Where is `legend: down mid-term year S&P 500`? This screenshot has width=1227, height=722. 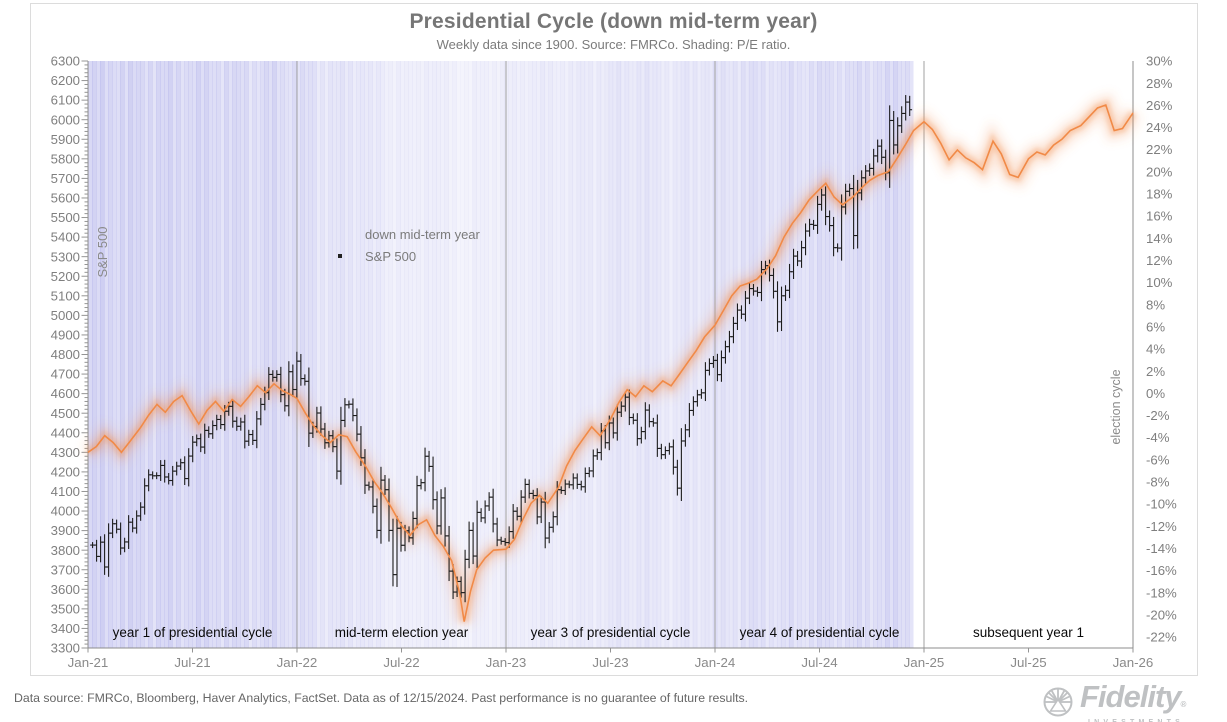
legend: down mid-term year S&P 500 is located at coordinates (402, 245).